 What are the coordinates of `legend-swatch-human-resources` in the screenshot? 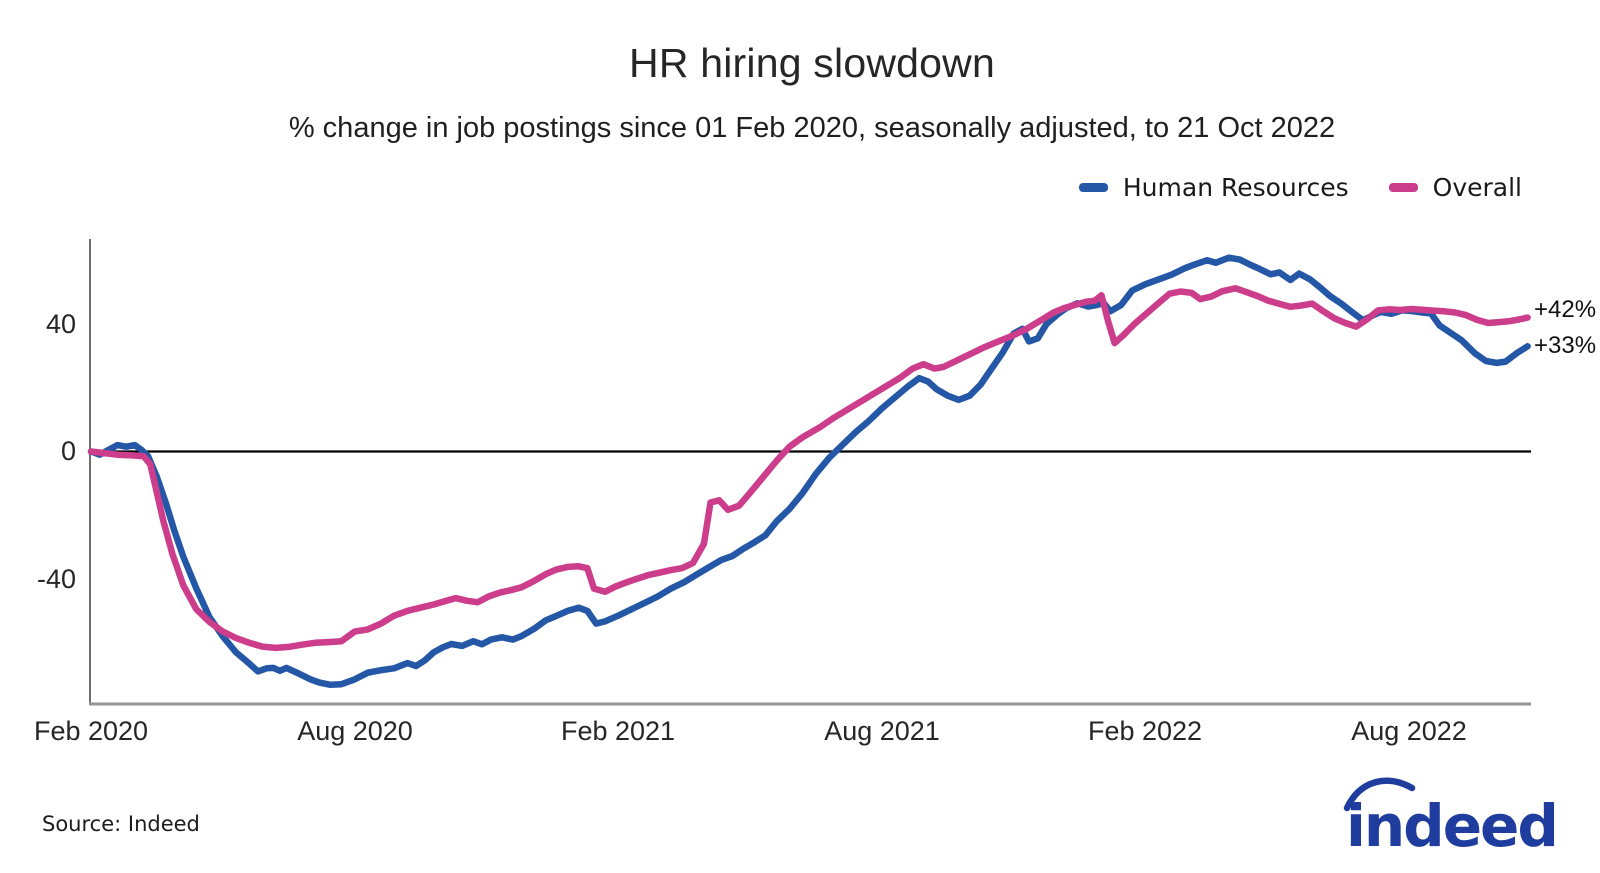 It's located at (1093, 187).